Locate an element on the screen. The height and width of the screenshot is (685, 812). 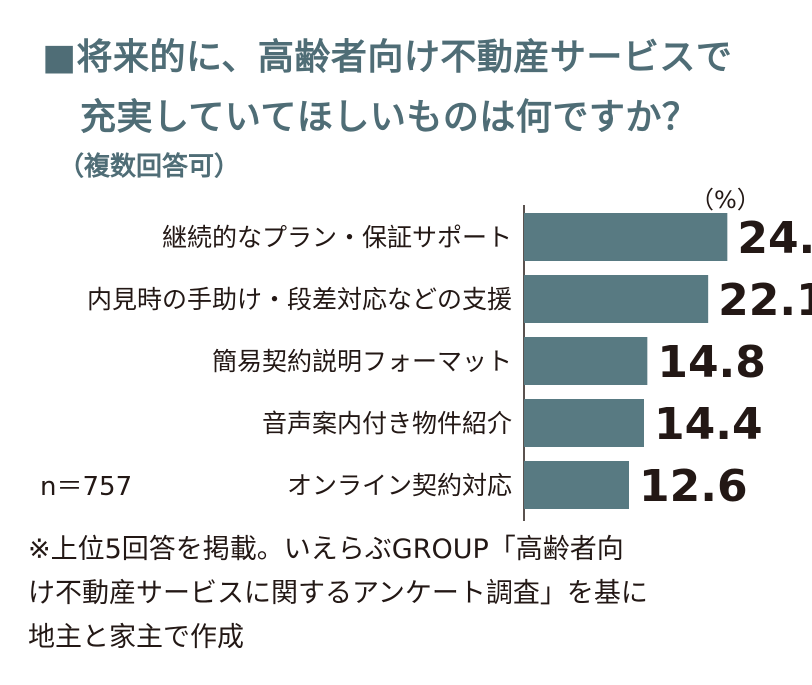
footnote-line-2: け不動産サービスに関するアンケート調査」を基に is located at coordinates (338, 593).